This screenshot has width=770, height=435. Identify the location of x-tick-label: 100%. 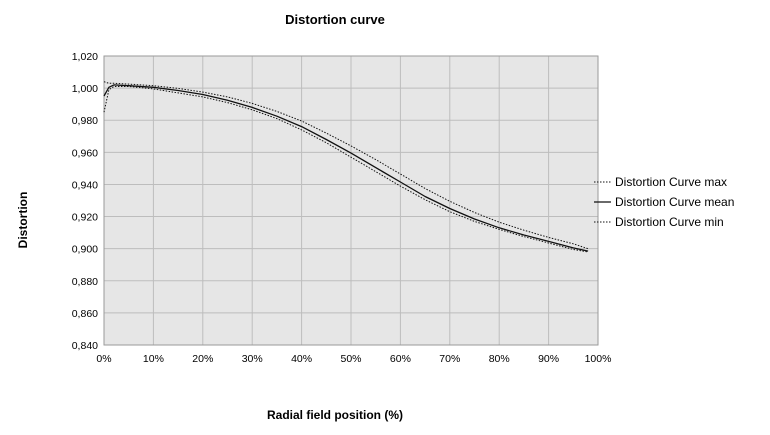
(598, 359).